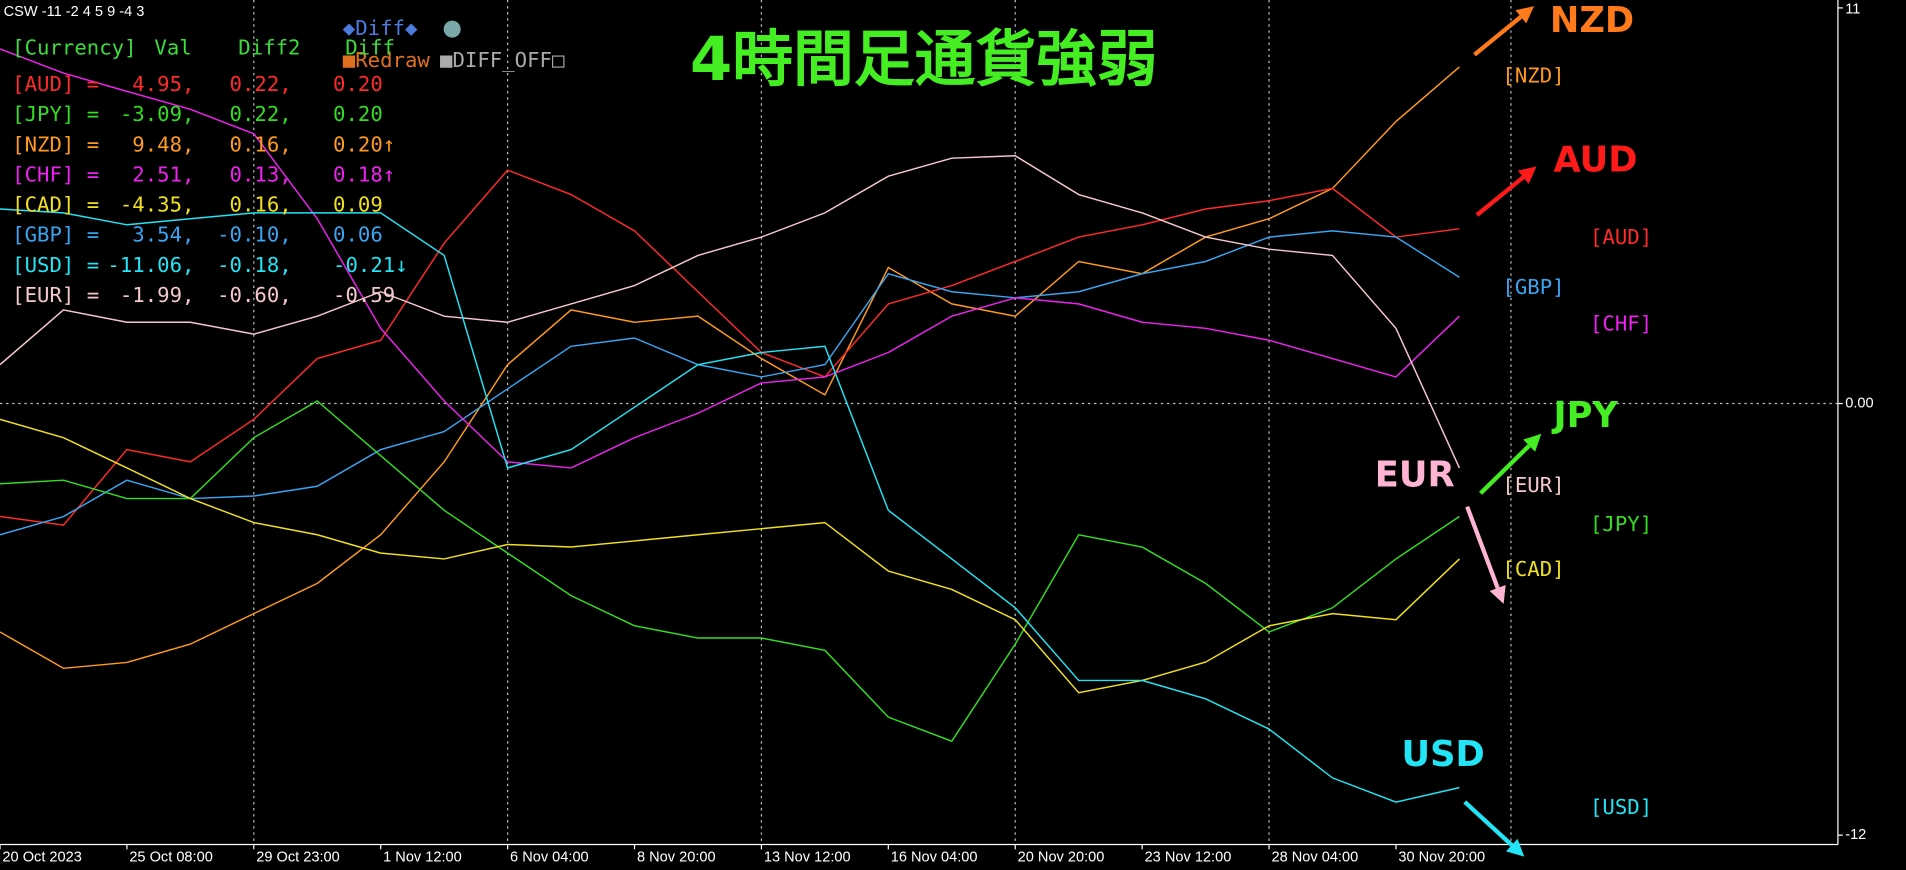 This screenshot has height=870, width=1906. What do you see at coordinates (422, 858) in the screenshot?
I see `x-tick-label: 1 Nov 12:00` at bounding box center [422, 858].